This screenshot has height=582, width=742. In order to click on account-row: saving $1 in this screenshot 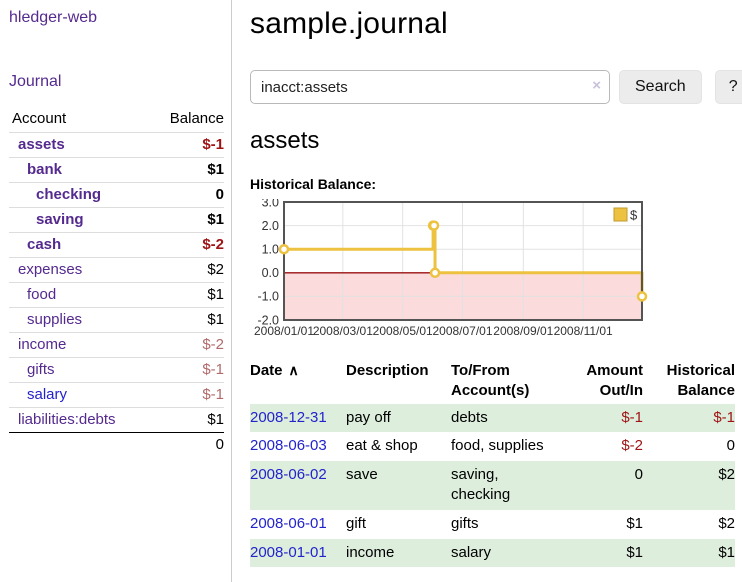, I will do `click(116, 220)`.